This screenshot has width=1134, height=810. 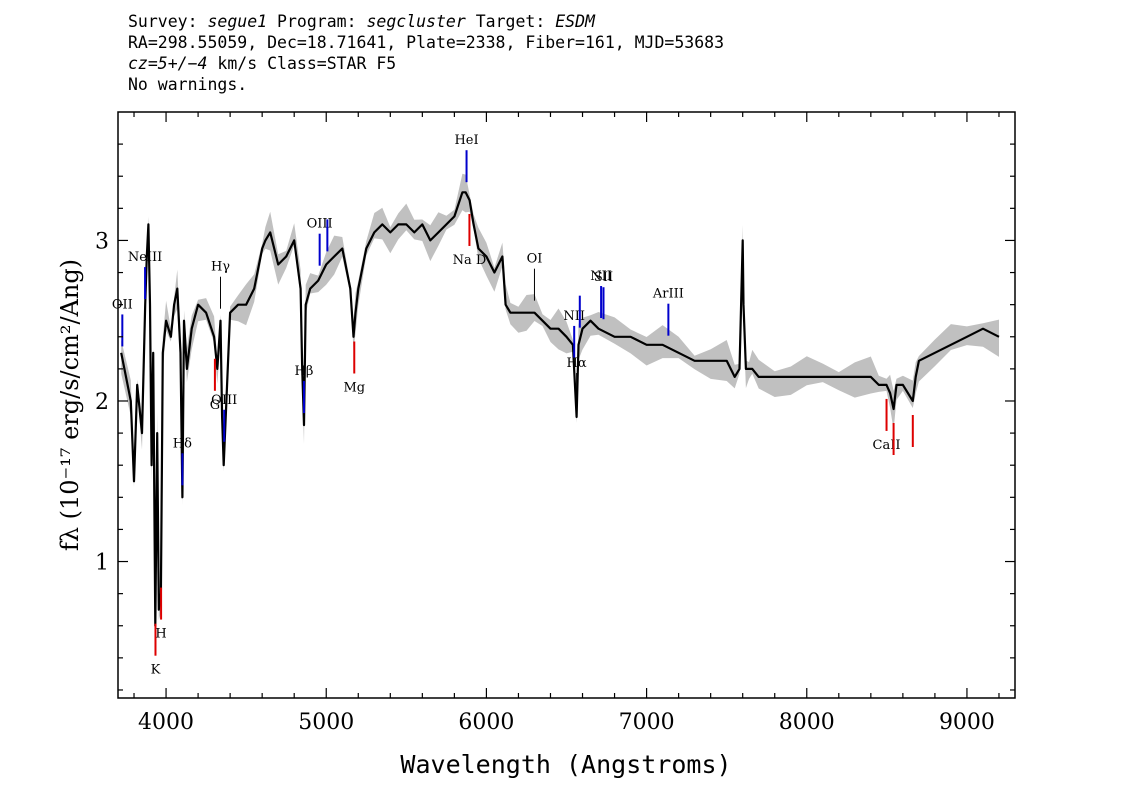 I want to click on x-axis-label: Wavelength (Angstroms), so click(x=565, y=764).